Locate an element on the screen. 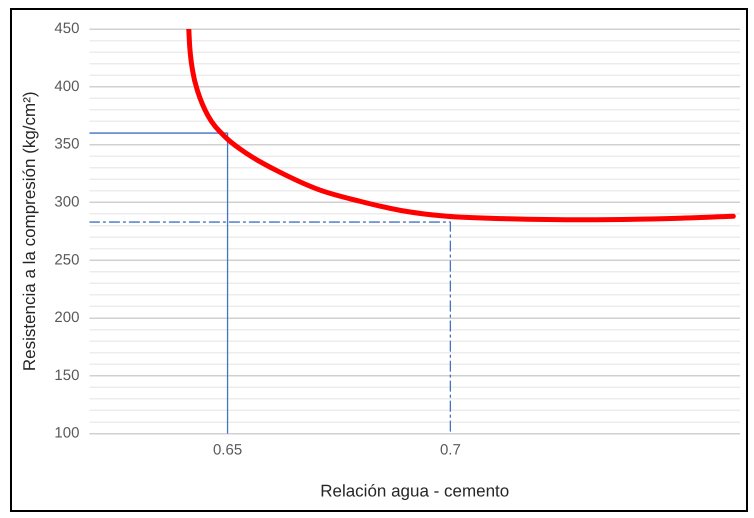 Image resolution: width=754 pixels, height=518 pixels. y-tick-label: 350 is located at coordinates (67, 144).